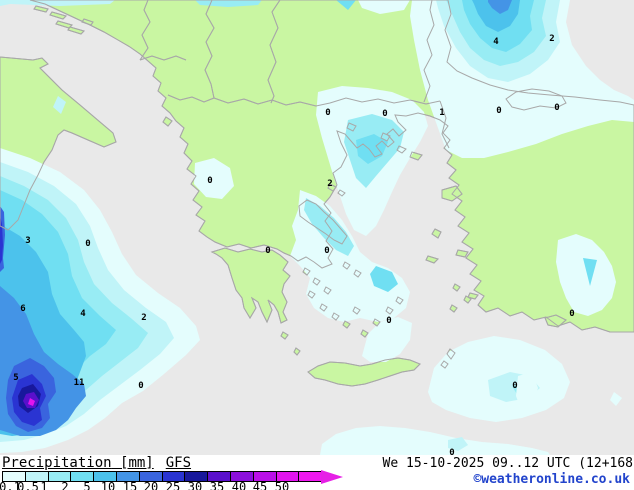 This screenshot has width=634, height=490. Describe the element at coordinates (178, 463) in the screenshot. I see `legend-model: GFS` at that location.